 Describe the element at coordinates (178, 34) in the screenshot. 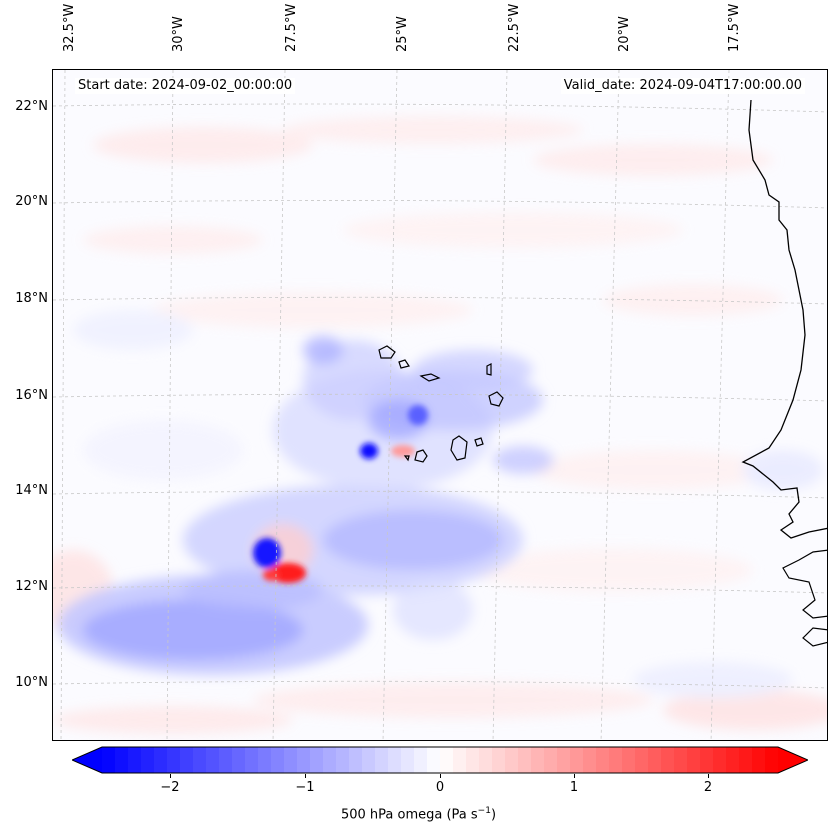

I see `lon-label-30w: 30°W` at that location.